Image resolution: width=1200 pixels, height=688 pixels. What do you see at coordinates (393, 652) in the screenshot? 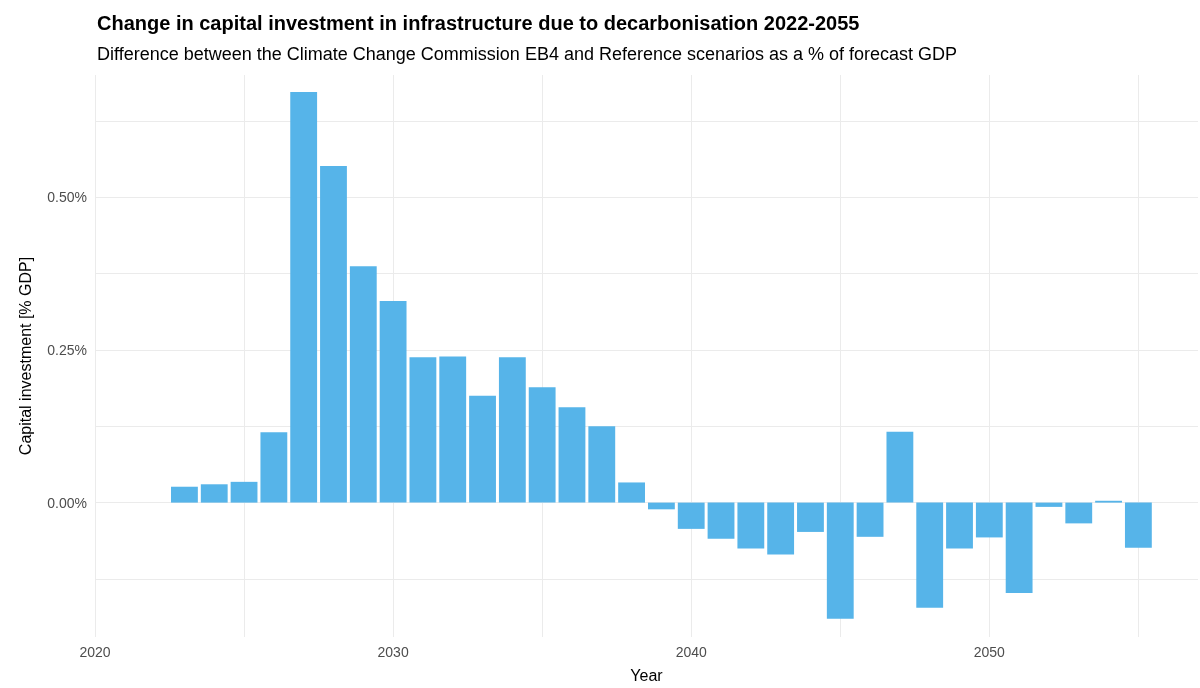
I see `x-tick-label: 2030` at bounding box center [393, 652].